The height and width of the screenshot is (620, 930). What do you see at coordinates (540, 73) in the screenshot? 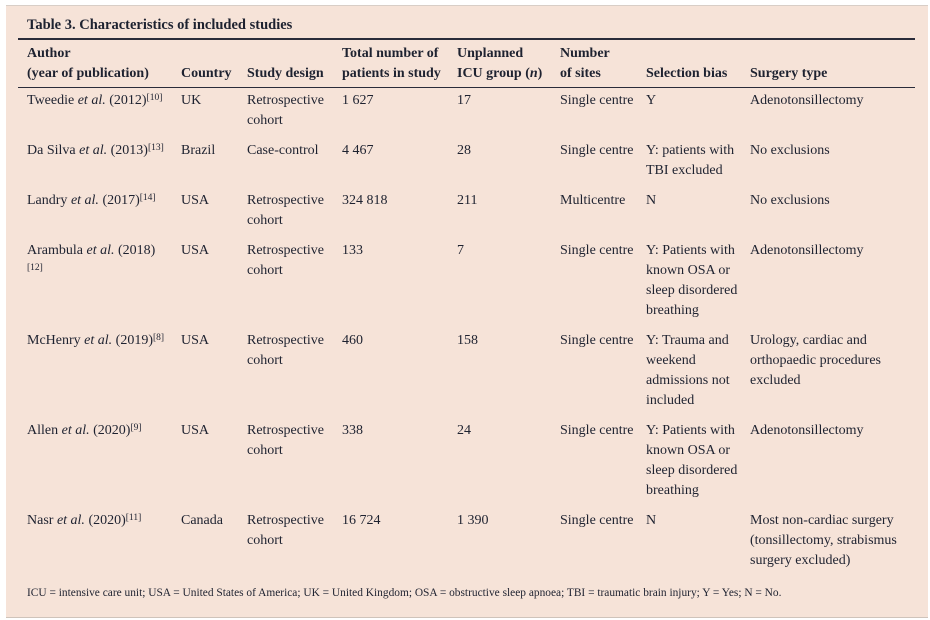
I see `text-segment: )` at bounding box center [540, 73].